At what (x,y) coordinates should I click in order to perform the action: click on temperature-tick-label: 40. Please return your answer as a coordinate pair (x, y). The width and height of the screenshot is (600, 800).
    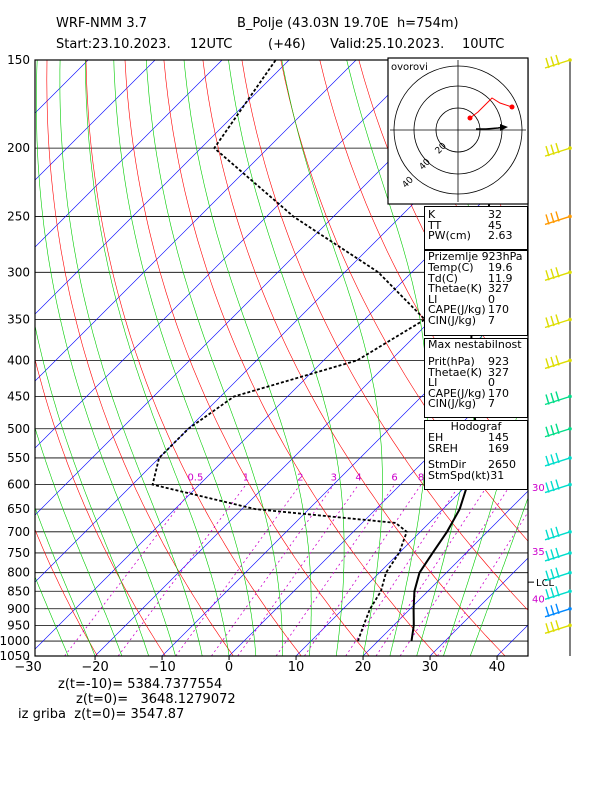
    Looking at the image, I should click on (497, 667).